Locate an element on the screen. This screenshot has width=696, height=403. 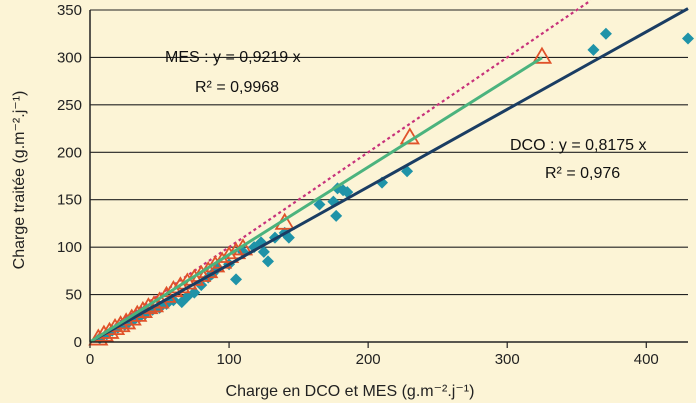
y-axis-title: Charge traitée (g.m⁻².j⁻¹) is located at coordinates (19, 180).